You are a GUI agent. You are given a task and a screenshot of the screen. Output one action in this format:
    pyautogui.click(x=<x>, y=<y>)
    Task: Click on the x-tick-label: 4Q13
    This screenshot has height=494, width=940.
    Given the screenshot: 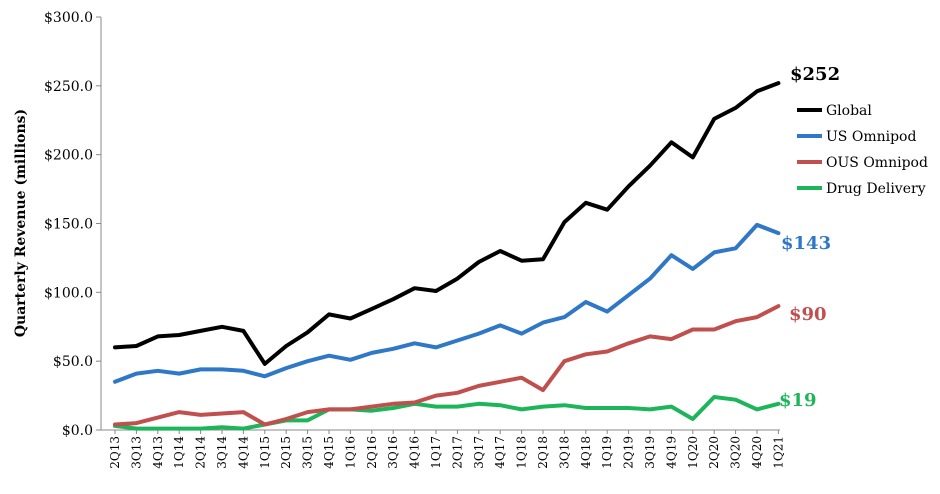 What is the action you would take?
    pyautogui.click(x=158, y=452)
    